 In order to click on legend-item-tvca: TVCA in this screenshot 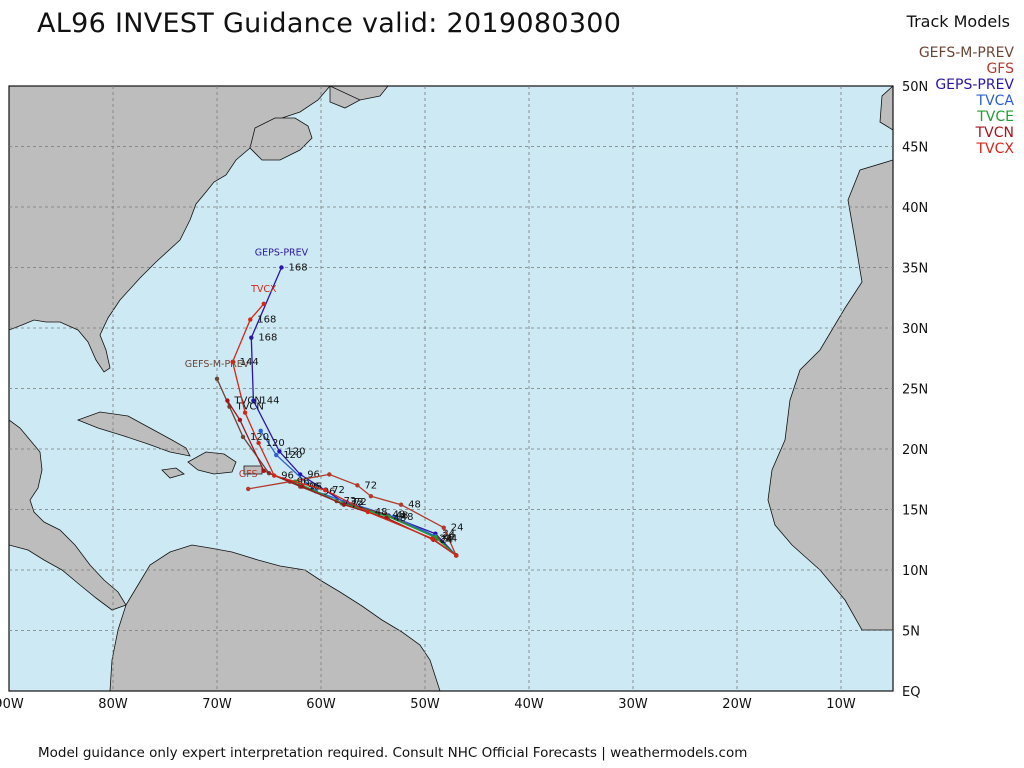, I will do `click(995, 101)`.